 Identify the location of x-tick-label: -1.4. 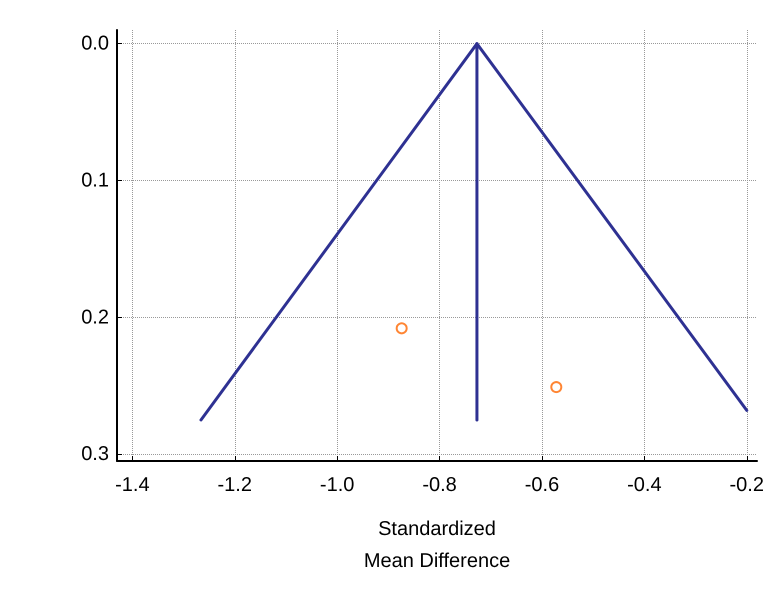
(132, 485).